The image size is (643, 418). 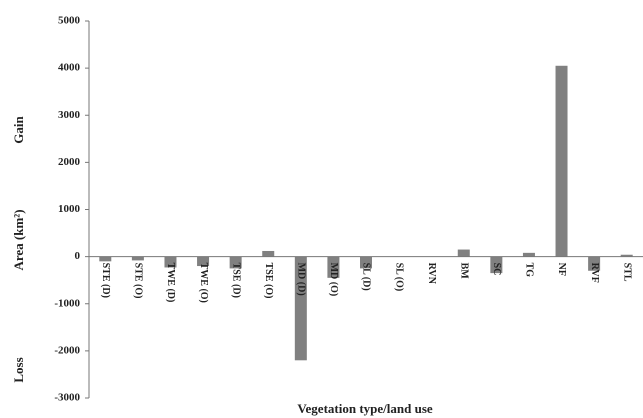 I want to click on loss-label: Loss, so click(x=18, y=369).